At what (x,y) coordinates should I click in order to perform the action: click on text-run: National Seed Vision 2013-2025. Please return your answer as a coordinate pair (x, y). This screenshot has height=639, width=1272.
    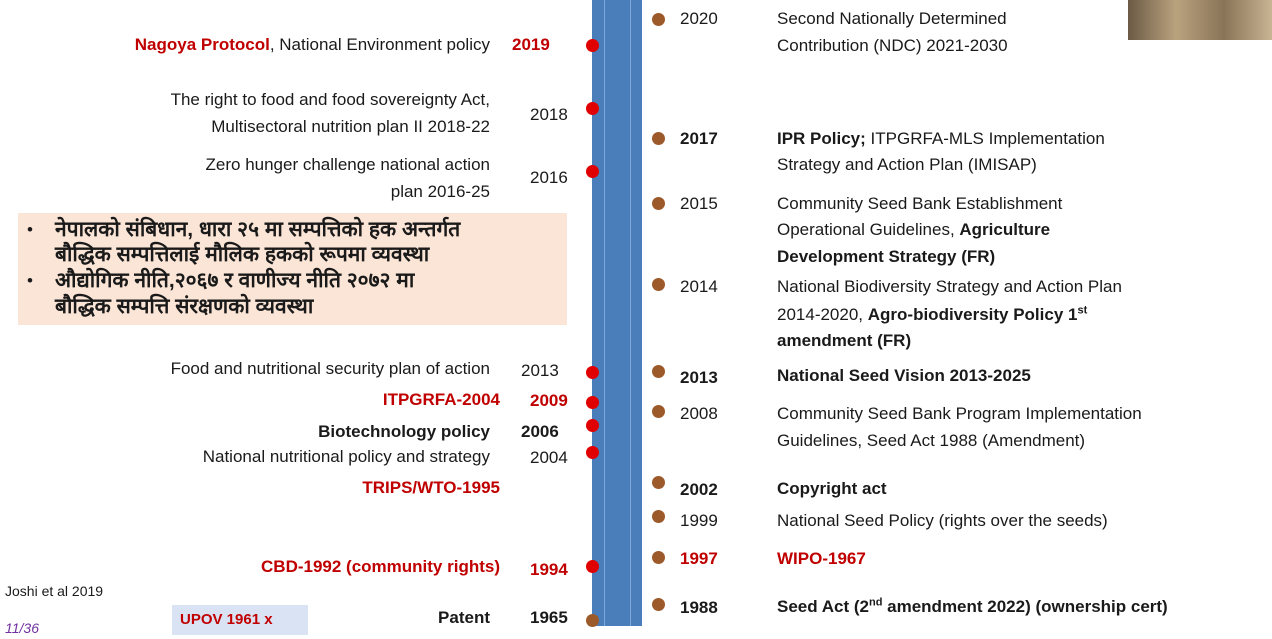
    Looking at the image, I should click on (904, 375).